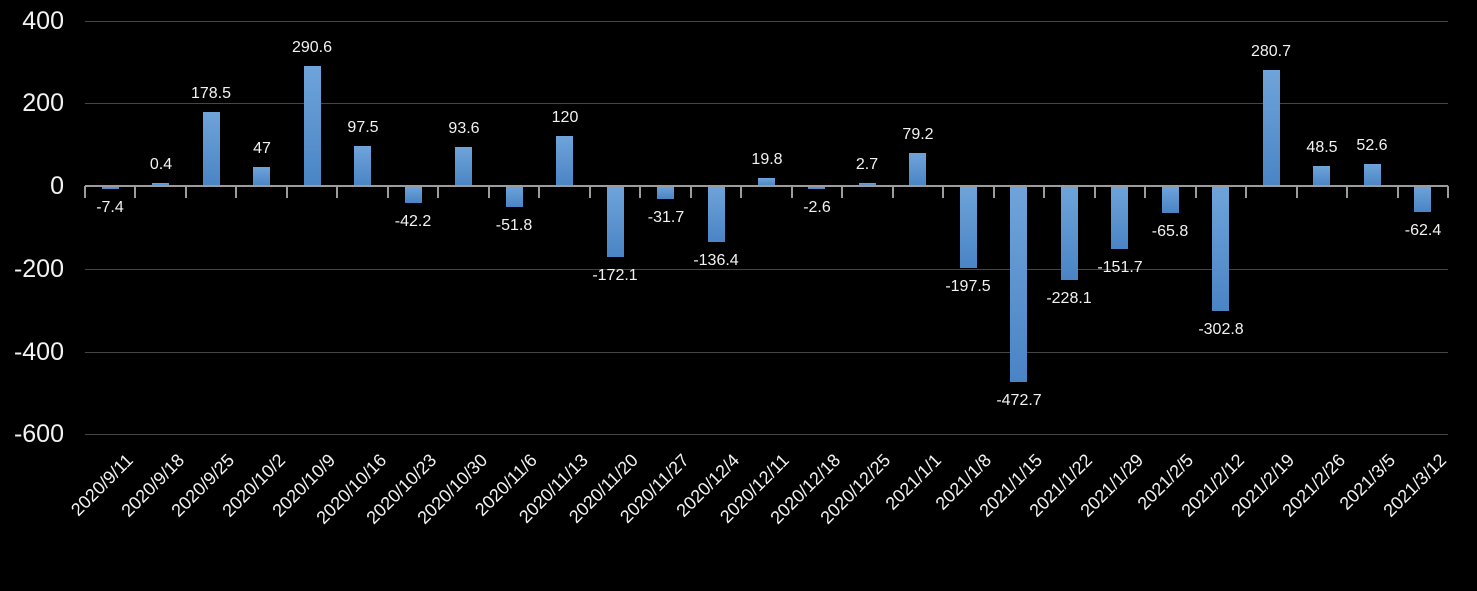 The image size is (1477, 591). What do you see at coordinates (1019, 400) in the screenshot?
I see `value-label: -472.7` at bounding box center [1019, 400].